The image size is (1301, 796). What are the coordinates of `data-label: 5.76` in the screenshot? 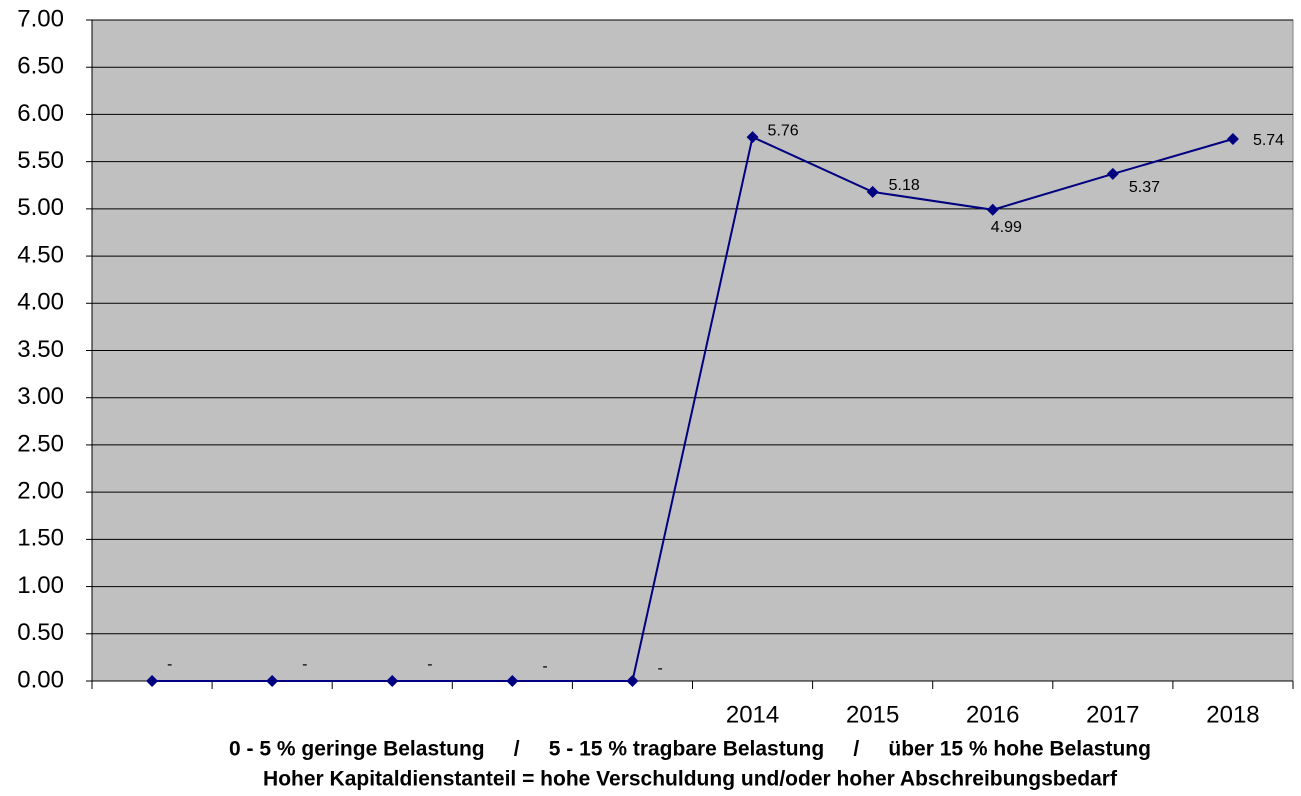 It's located at (783, 130).